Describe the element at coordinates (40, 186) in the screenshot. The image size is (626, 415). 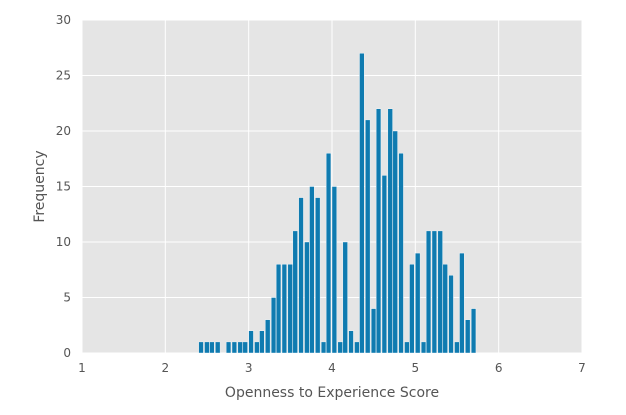
I see `y-axis-label: Frequency` at that location.